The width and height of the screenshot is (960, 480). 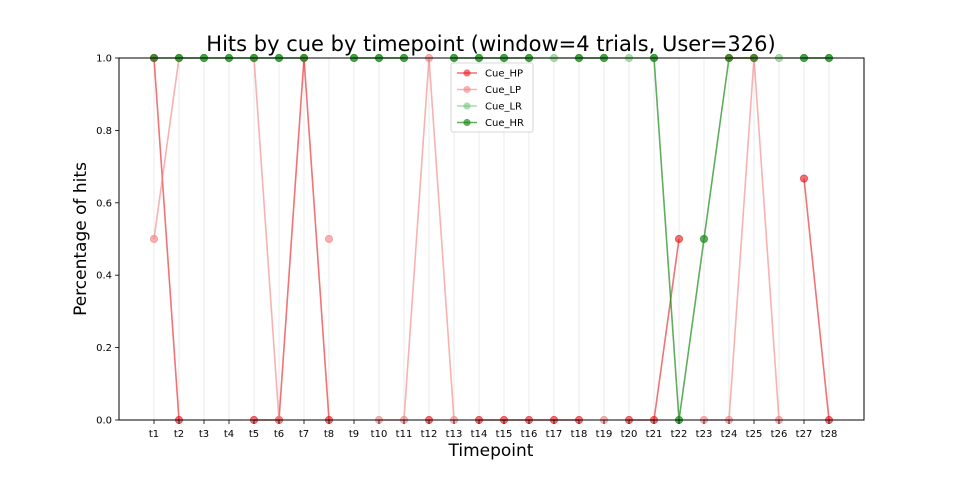 What do you see at coordinates (629, 434) in the screenshot?
I see `x-tick-label: t20` at bounding box center [629, 434].